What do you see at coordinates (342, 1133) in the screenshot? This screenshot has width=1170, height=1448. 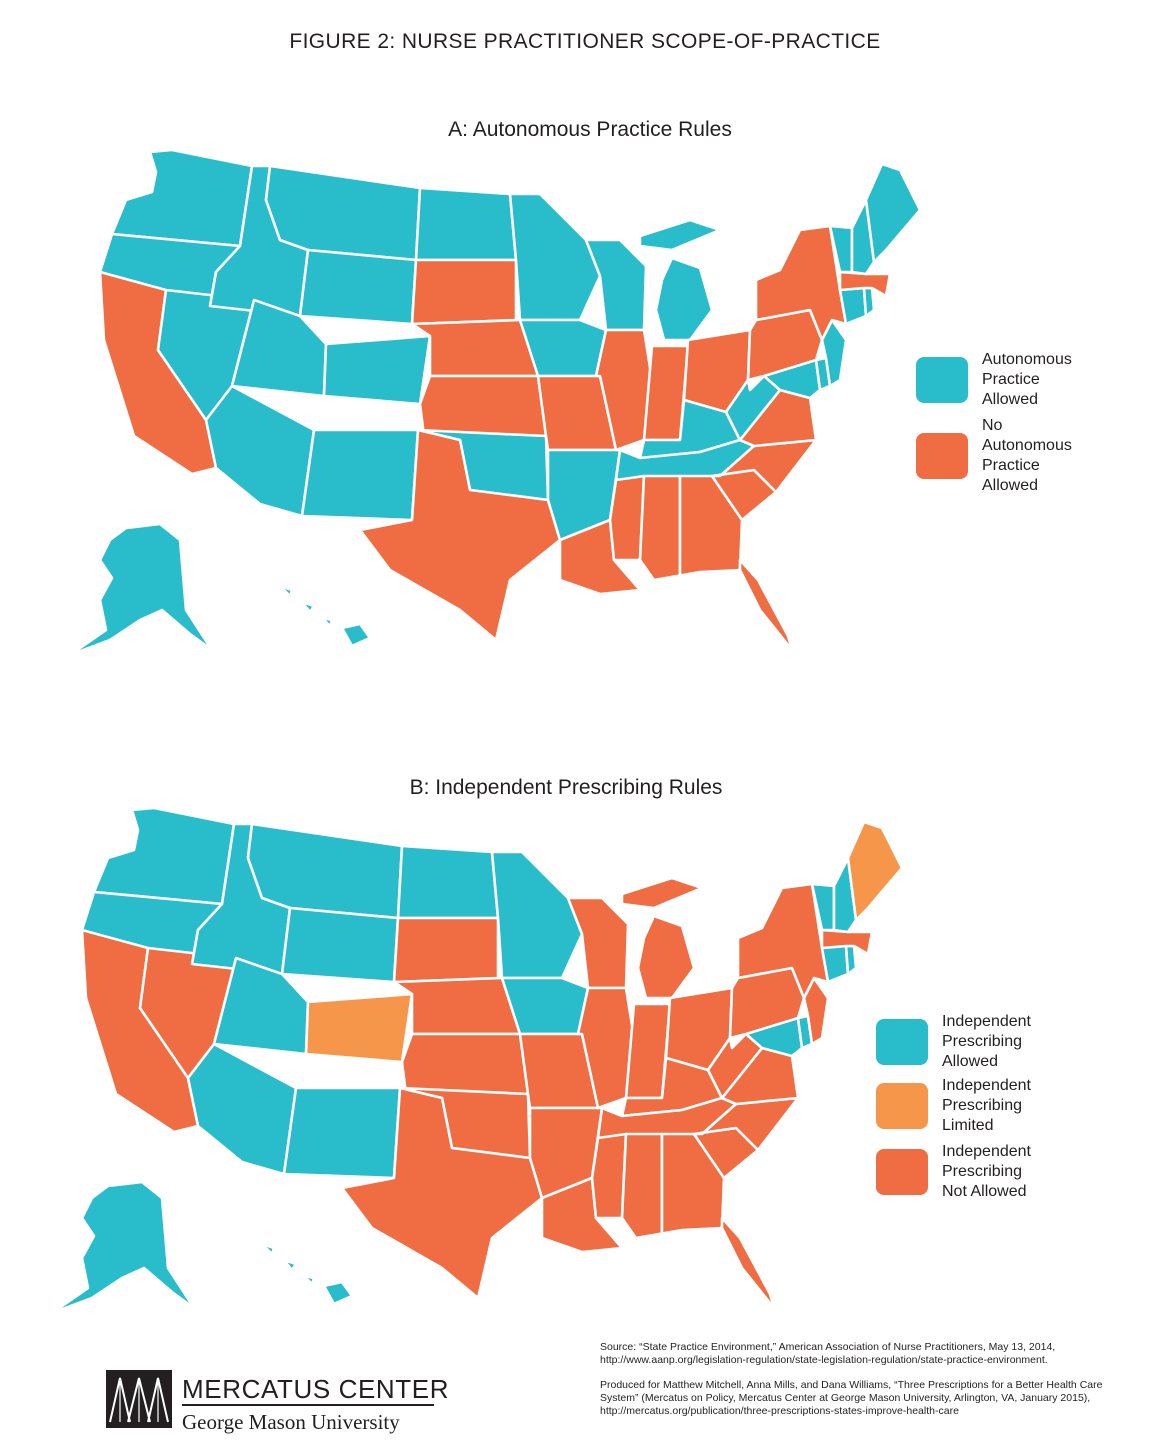 I see `map-b-state-nm` at bounding box center [342, 1133].